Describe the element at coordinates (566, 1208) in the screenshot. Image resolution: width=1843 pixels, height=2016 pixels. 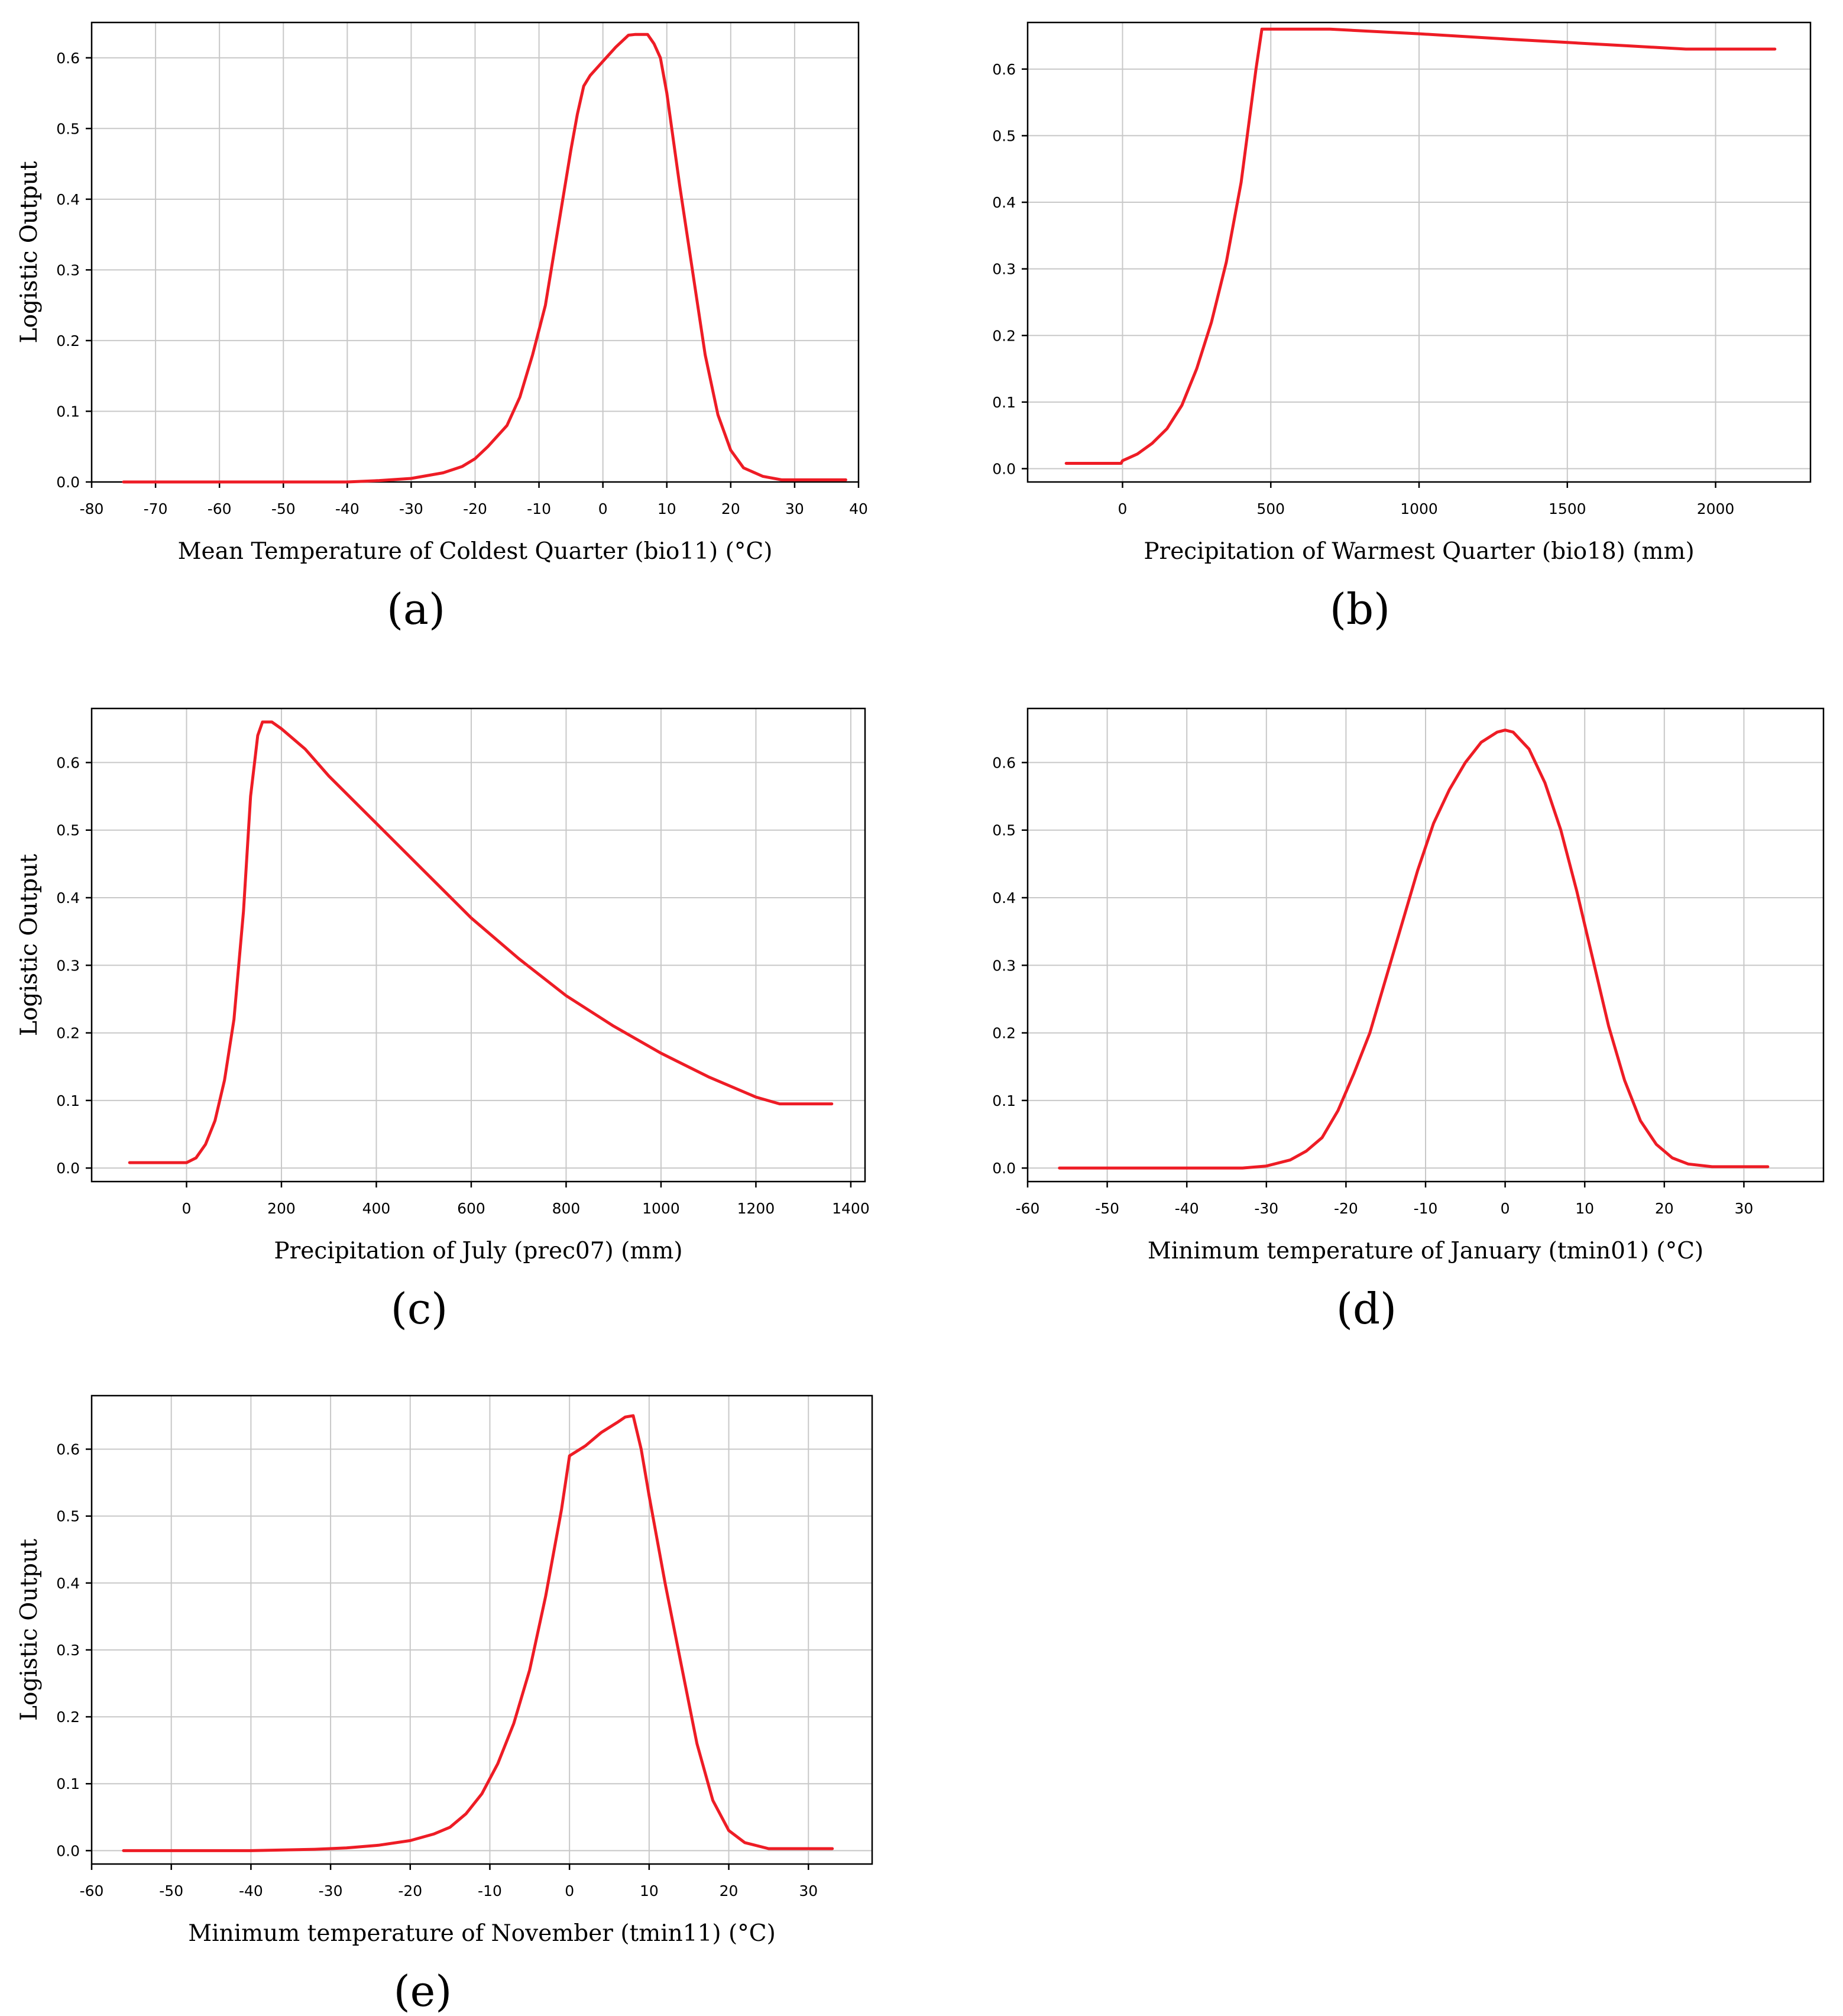
I see `x-tick-label: 800` at that location.